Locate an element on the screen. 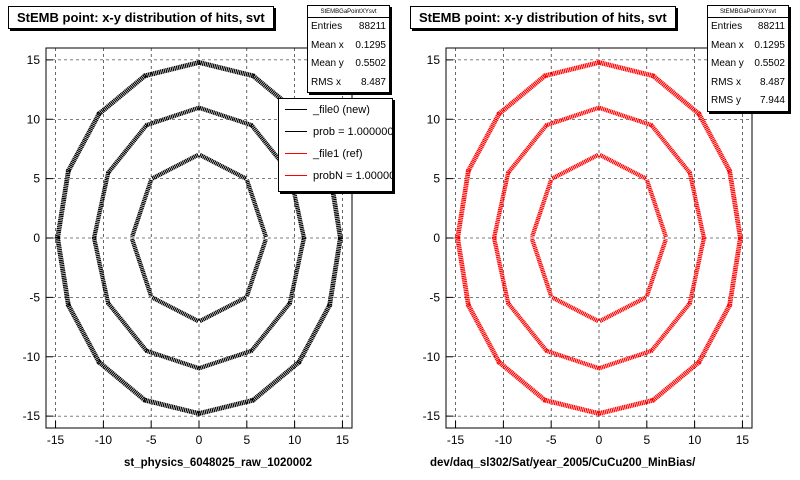 The image size is (800, 480). right-y-tick-label: 5 is located at coordinates (436, 179).